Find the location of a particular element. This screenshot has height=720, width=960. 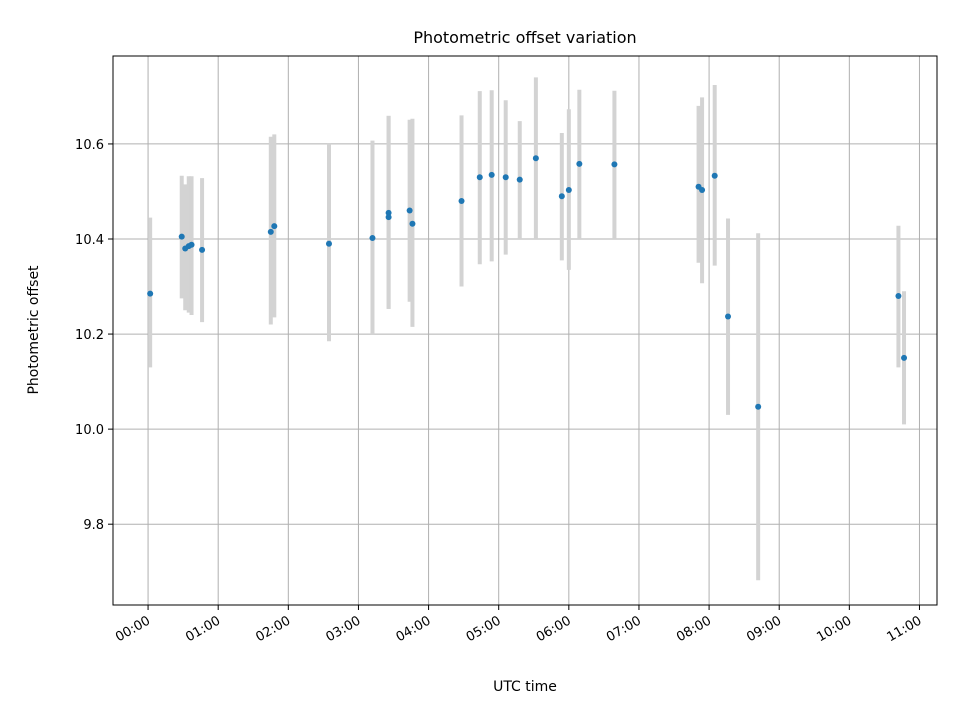

y-axis-ticks: 9.8 10.0 10.2 10.4 10.6 is located at coordinates (94, 335).